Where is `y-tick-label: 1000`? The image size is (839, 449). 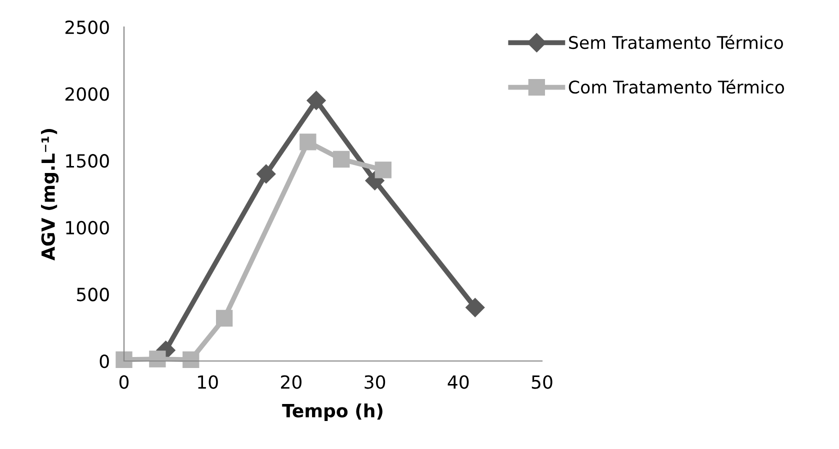 y-tick-label: 1000 is located at coordinates (87, 227).